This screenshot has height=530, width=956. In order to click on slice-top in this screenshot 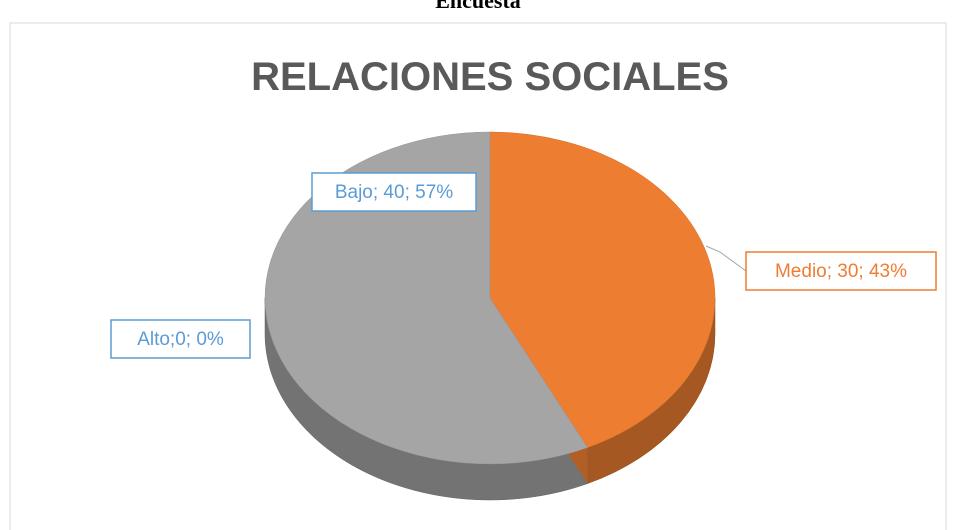, I will do `click(602, 289)`.